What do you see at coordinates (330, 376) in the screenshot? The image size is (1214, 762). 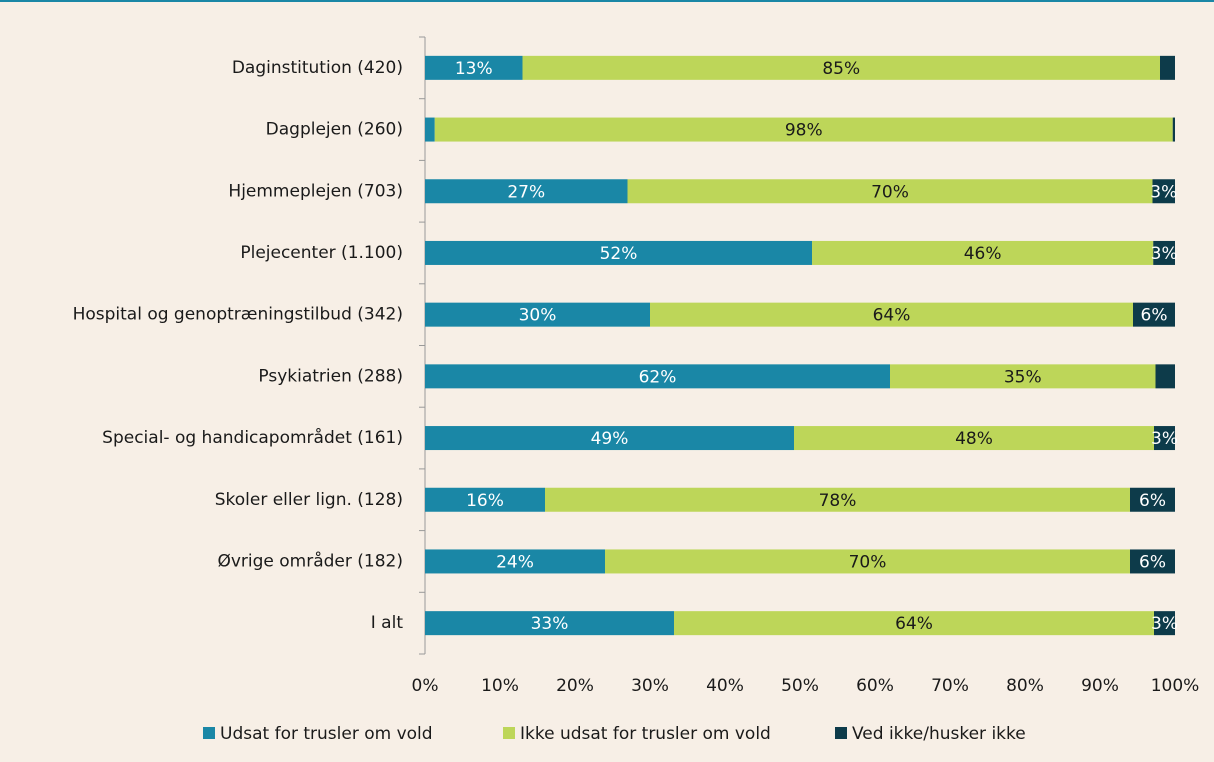 I see `category-label: Psykiatrien (288)` at bounding box center [330, 376].